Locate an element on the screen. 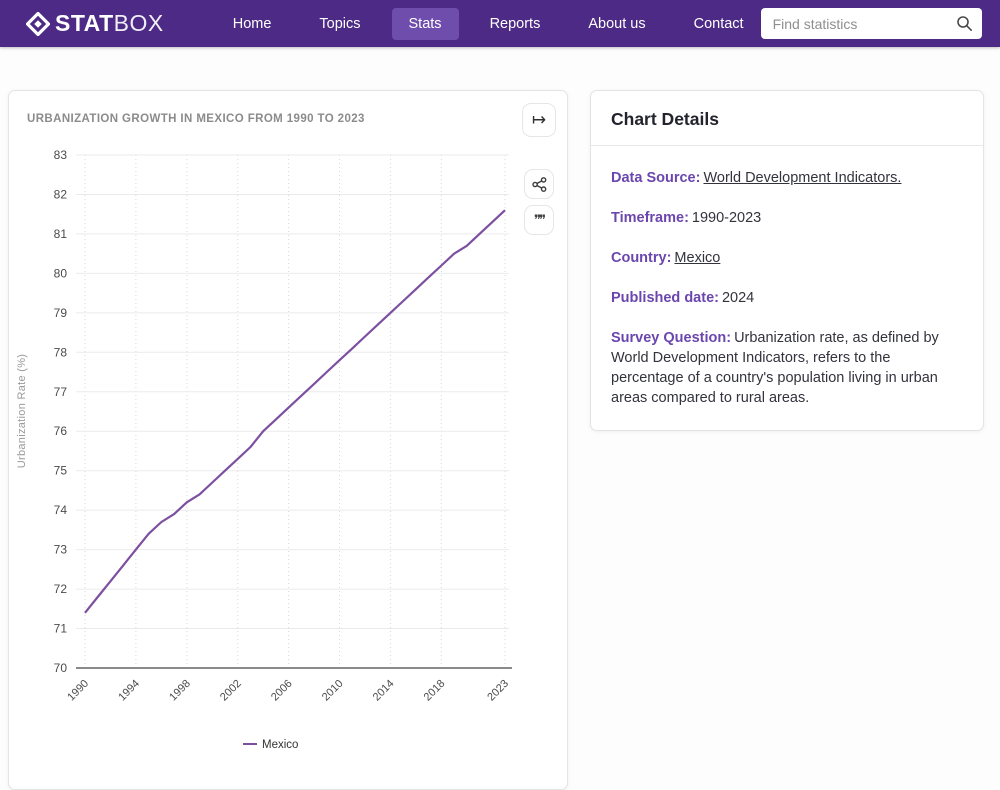  x-tick-label: 2018 is located at coordinates (435, 691).